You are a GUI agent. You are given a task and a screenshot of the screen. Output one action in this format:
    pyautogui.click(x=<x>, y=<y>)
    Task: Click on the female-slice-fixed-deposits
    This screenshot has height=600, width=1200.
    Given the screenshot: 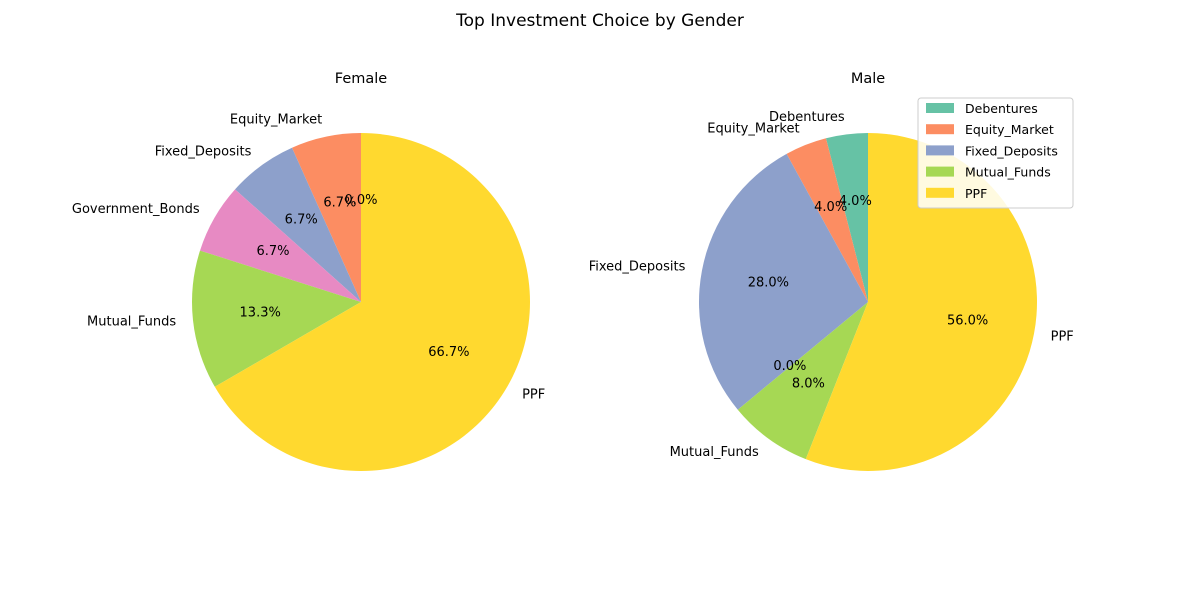 What is the action you would take?
    pyautogui.click(x=298, y=224)
    